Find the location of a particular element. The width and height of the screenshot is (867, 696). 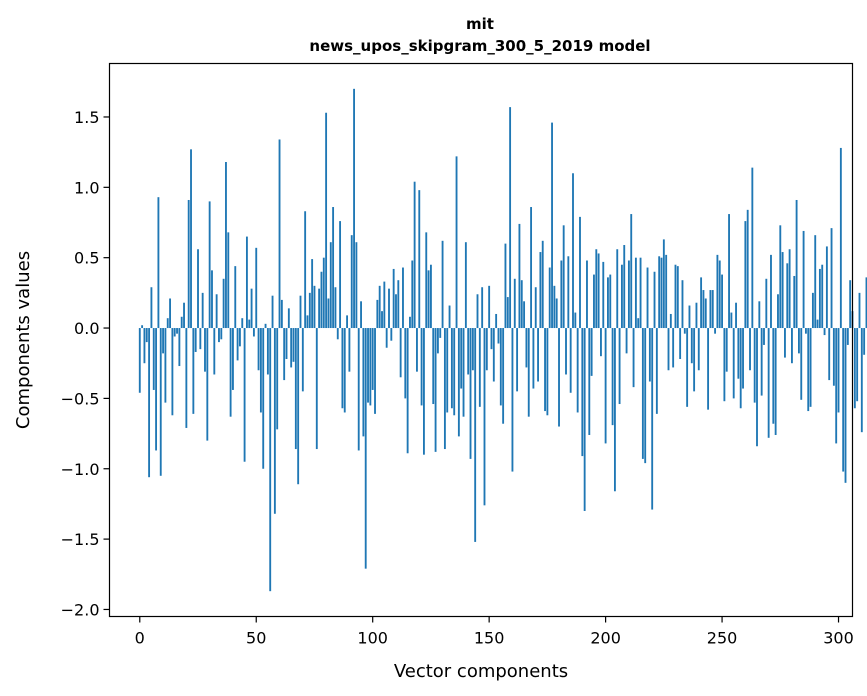

x-tick-label: 200 is located at coordinates (605, 638).